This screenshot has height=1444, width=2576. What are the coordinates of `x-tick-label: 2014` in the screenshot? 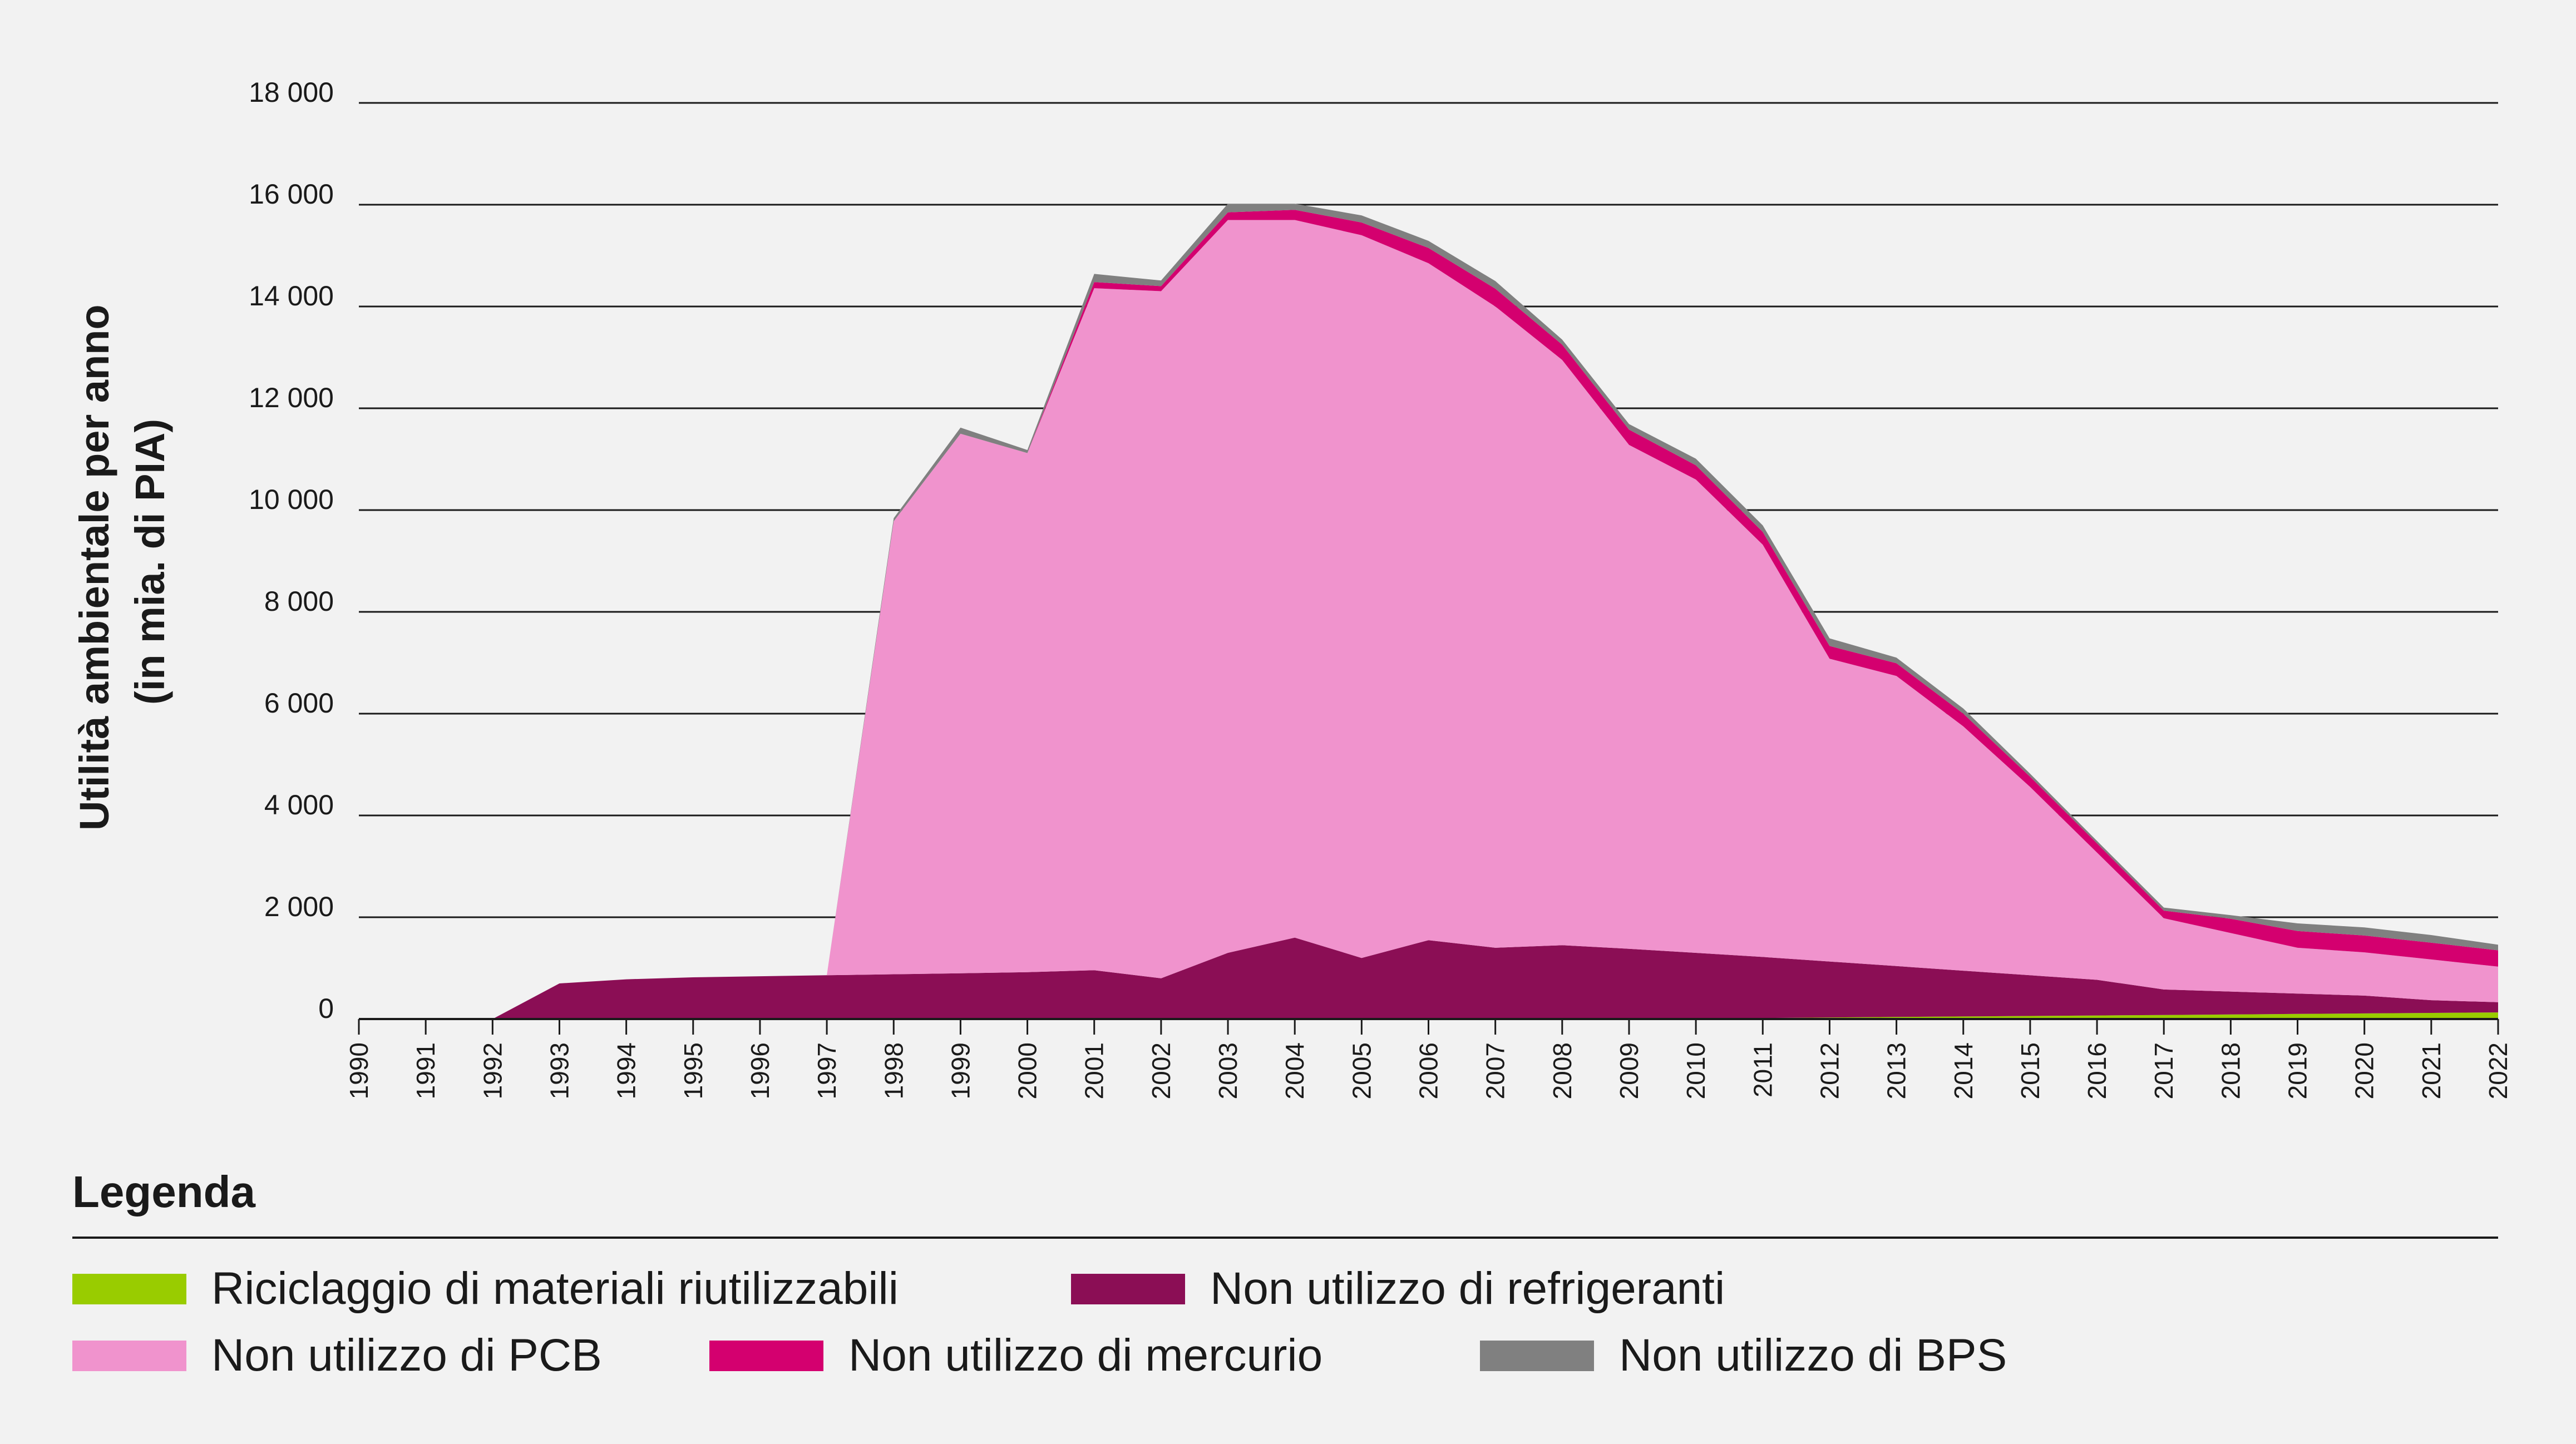 It's located at (1964, 1070).